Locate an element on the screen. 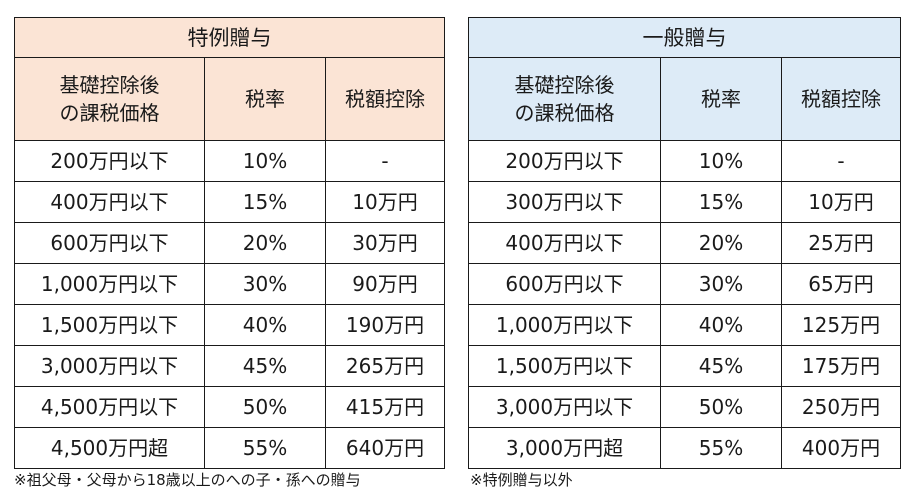 This screenshot has height=502, width=912. deduction-cell: 25万円 is located at coordinates (841, 243).